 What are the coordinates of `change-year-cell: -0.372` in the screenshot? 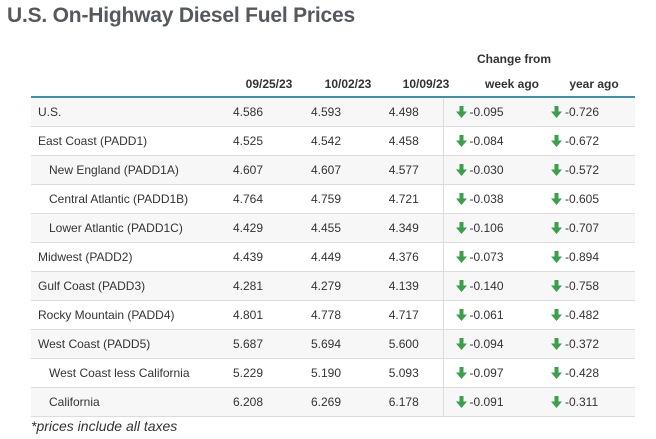 It's located at (587, 344).